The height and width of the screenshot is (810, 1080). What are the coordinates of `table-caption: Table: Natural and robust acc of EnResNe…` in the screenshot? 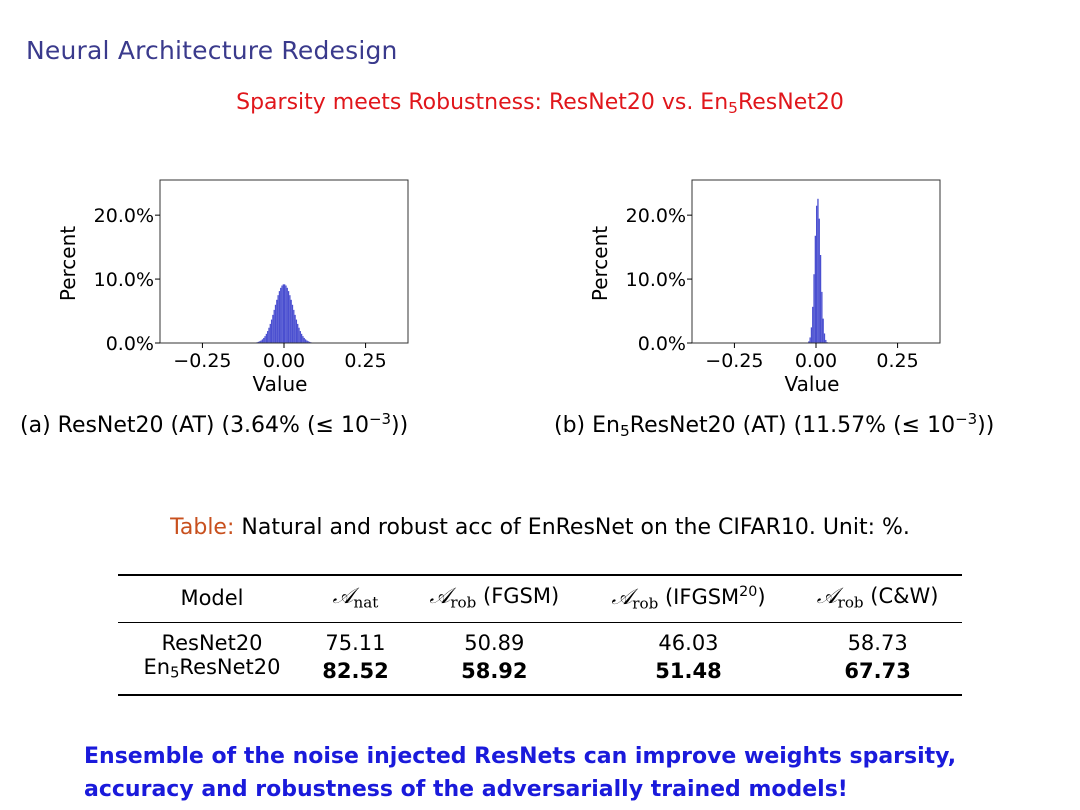 It's located at (540, 527).